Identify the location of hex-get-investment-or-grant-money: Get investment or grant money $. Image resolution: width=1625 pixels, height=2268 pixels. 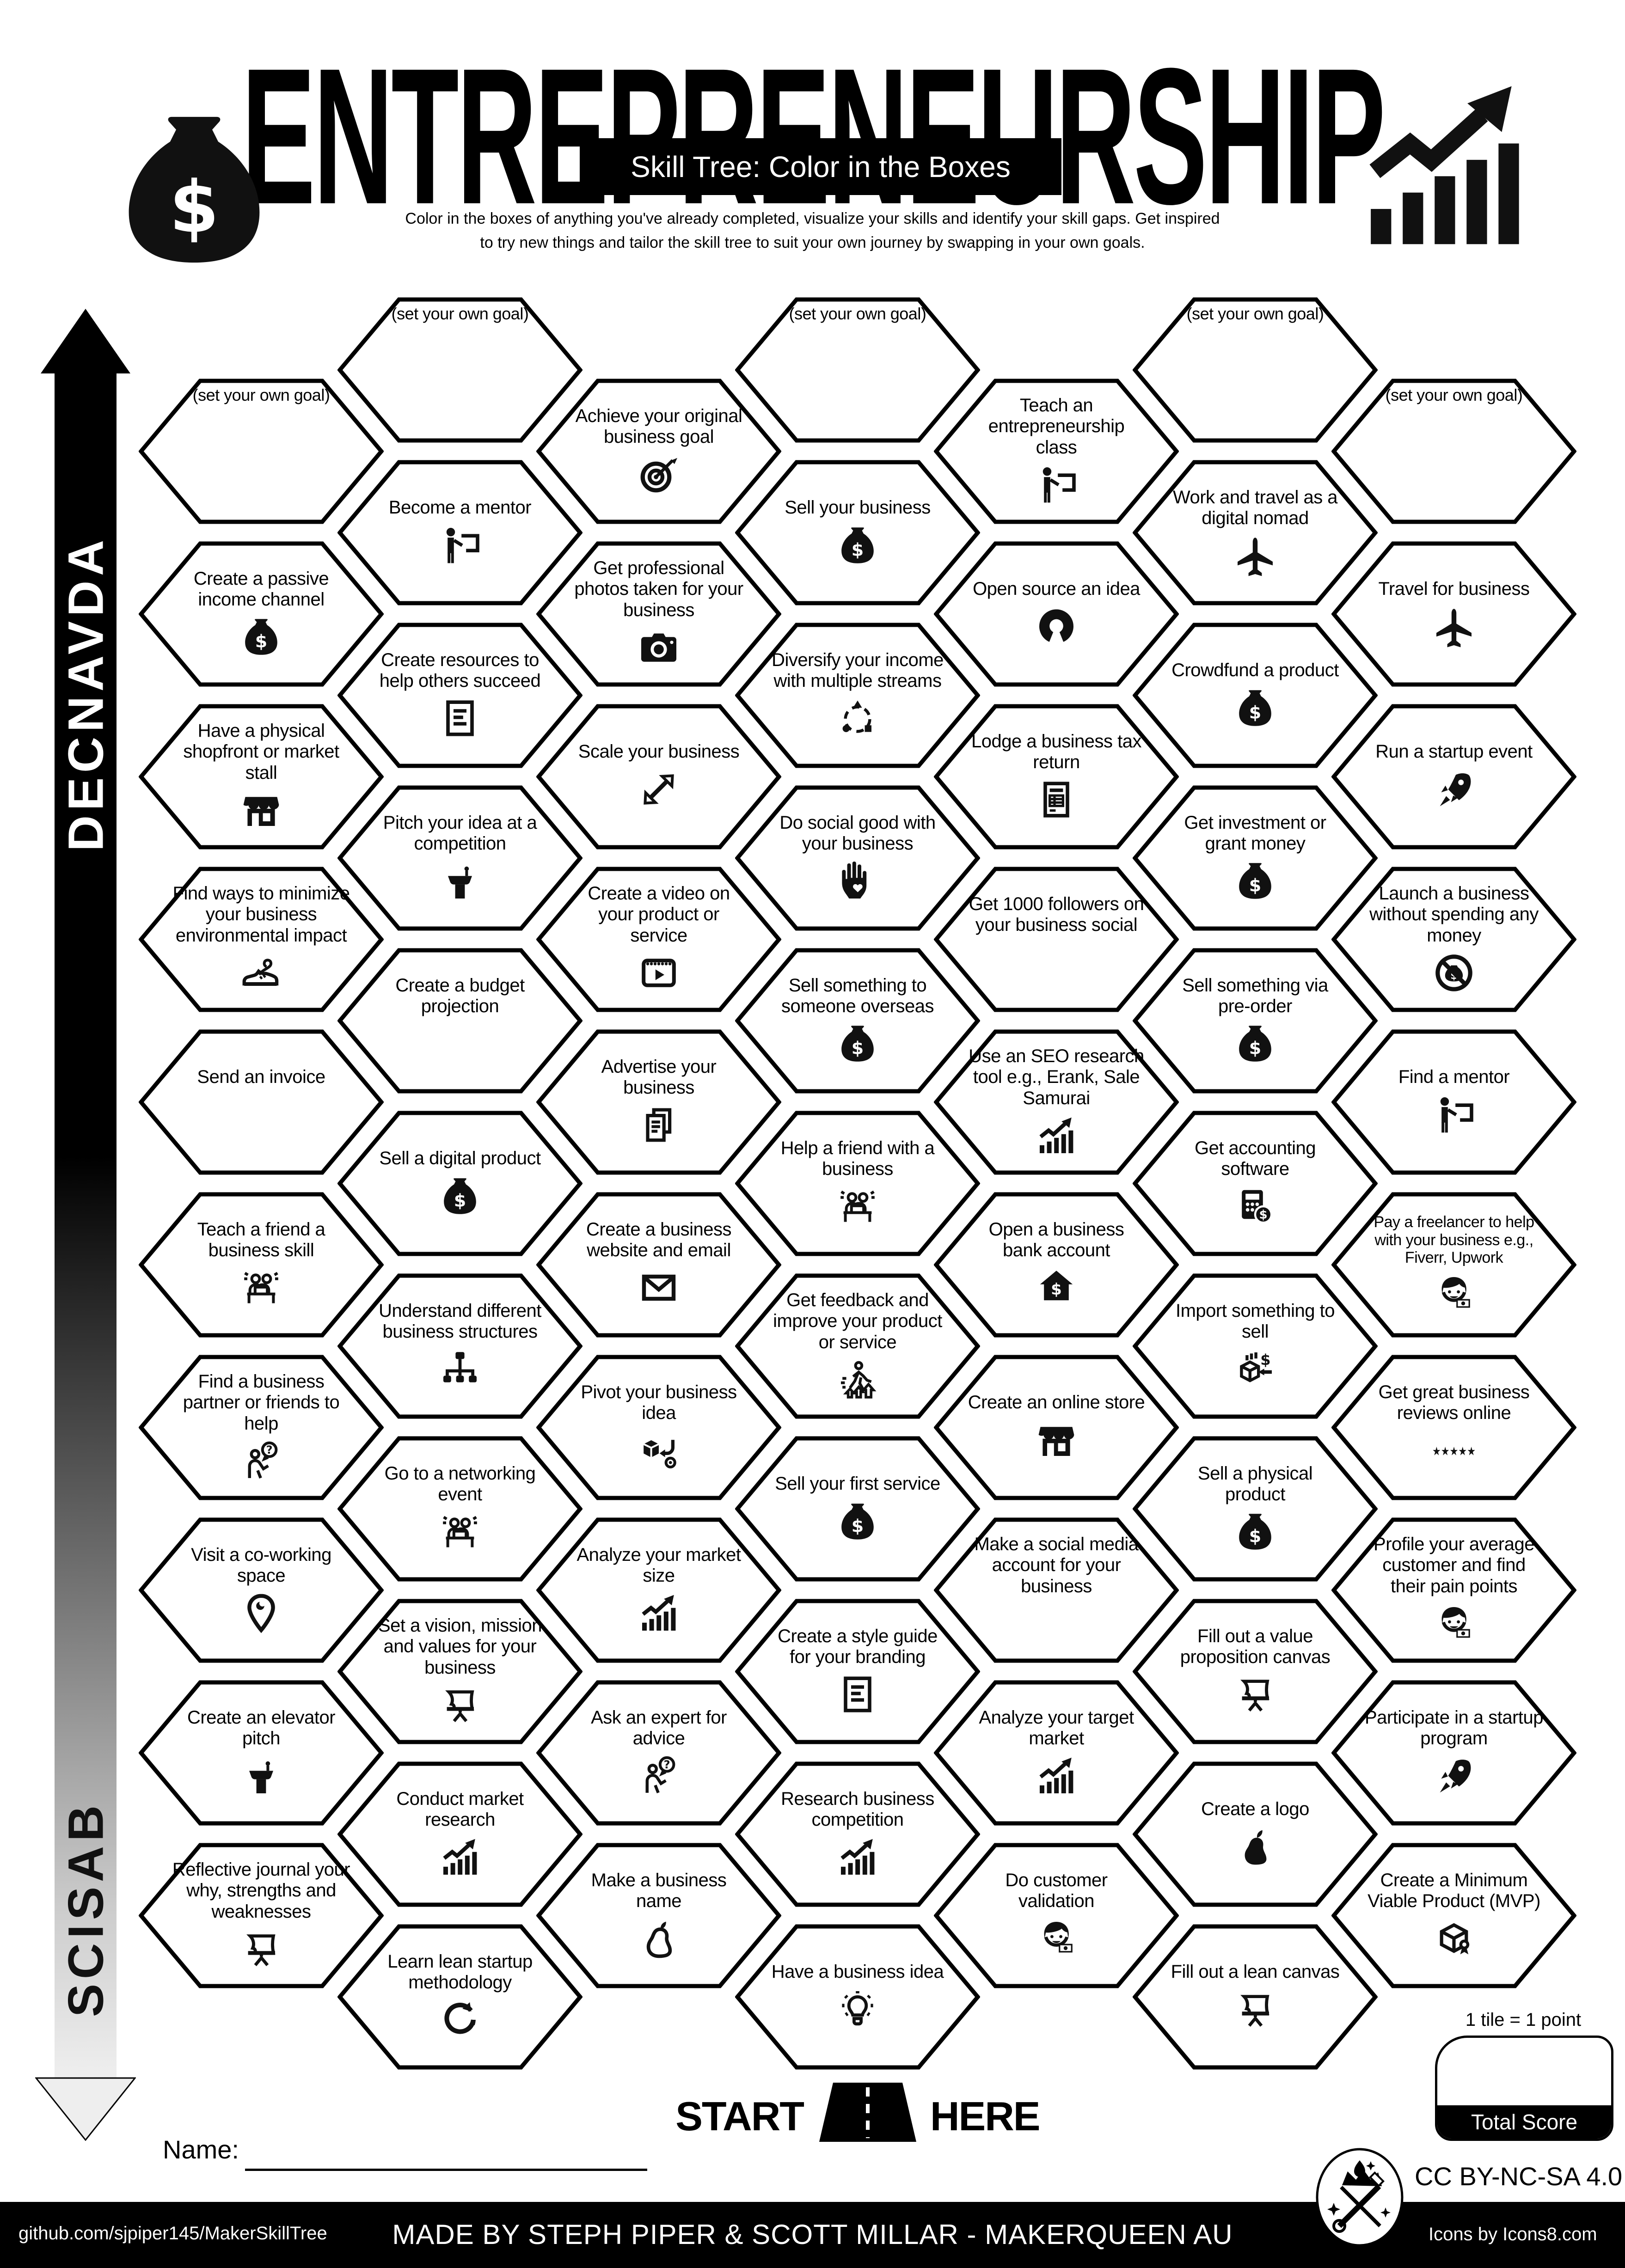
(1255, 858).